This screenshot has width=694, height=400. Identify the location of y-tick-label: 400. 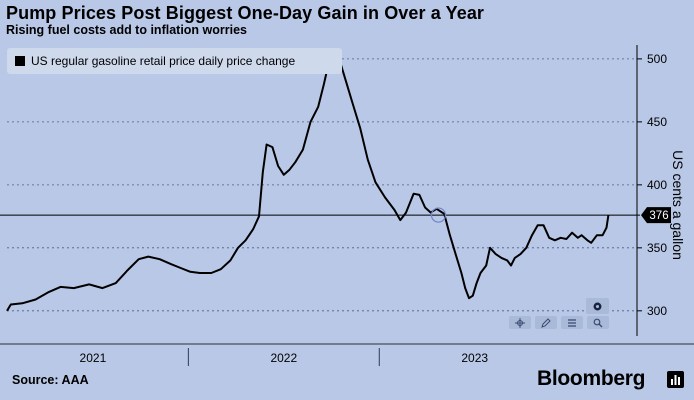
(657, 185).